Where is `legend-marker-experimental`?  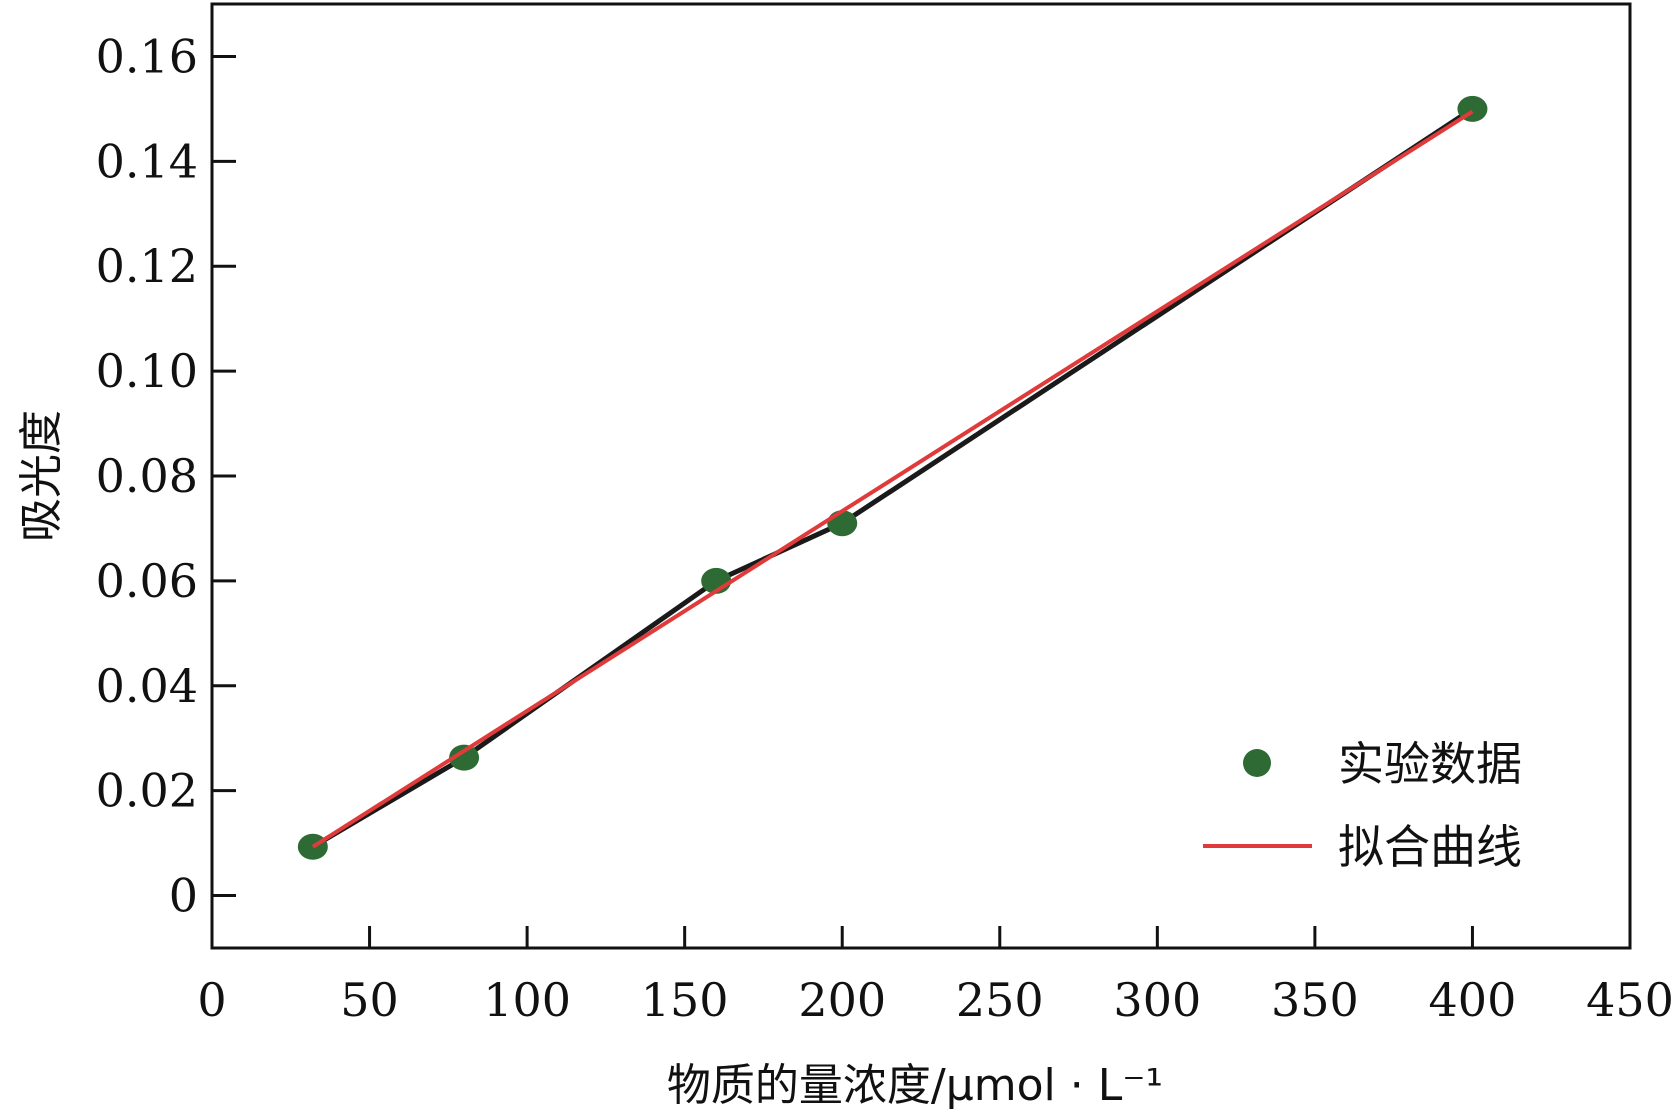 legend-marker-experimental is located at coordinates (1257, 763).